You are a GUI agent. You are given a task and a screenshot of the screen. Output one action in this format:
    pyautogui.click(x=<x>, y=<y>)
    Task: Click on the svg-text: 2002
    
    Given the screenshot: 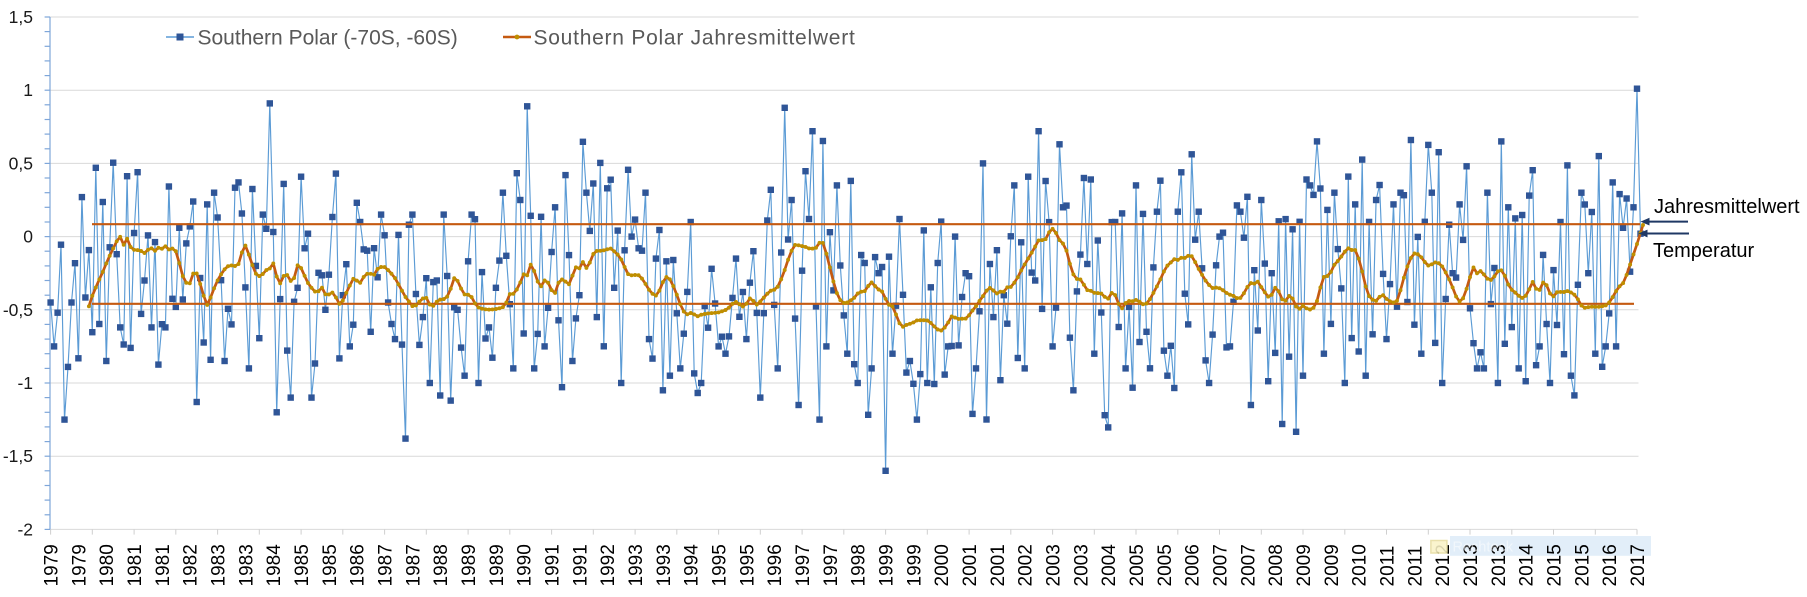 What is the action you would take?
    pyautogui.click(x=1026, y=565)
    